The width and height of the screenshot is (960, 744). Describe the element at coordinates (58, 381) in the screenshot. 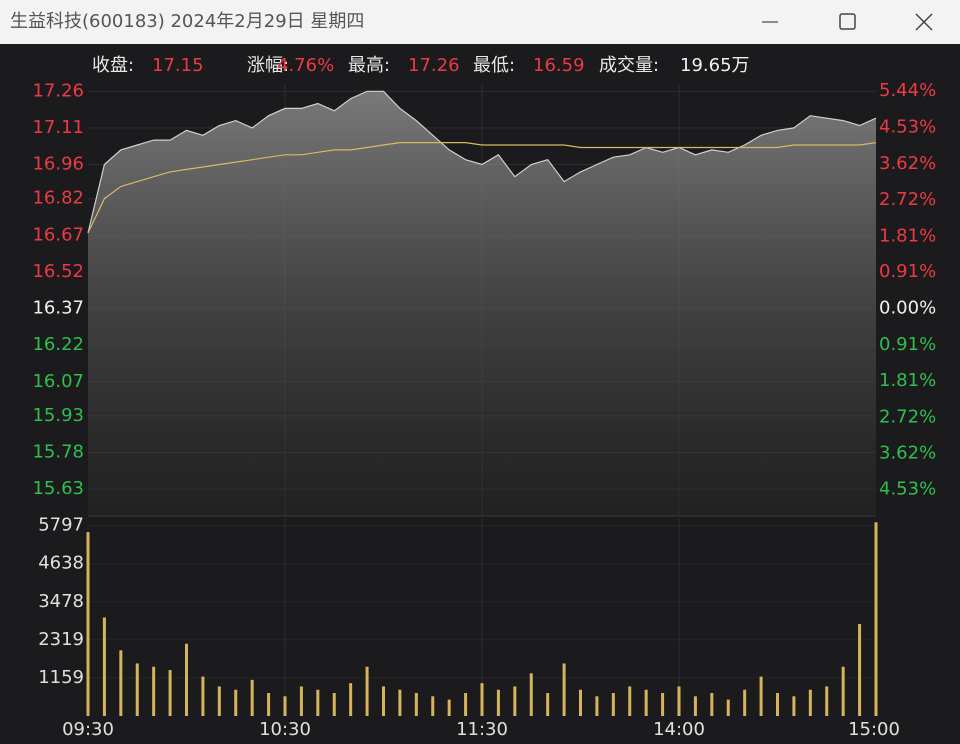

I see `y-tick-label: 16.07` at that location.